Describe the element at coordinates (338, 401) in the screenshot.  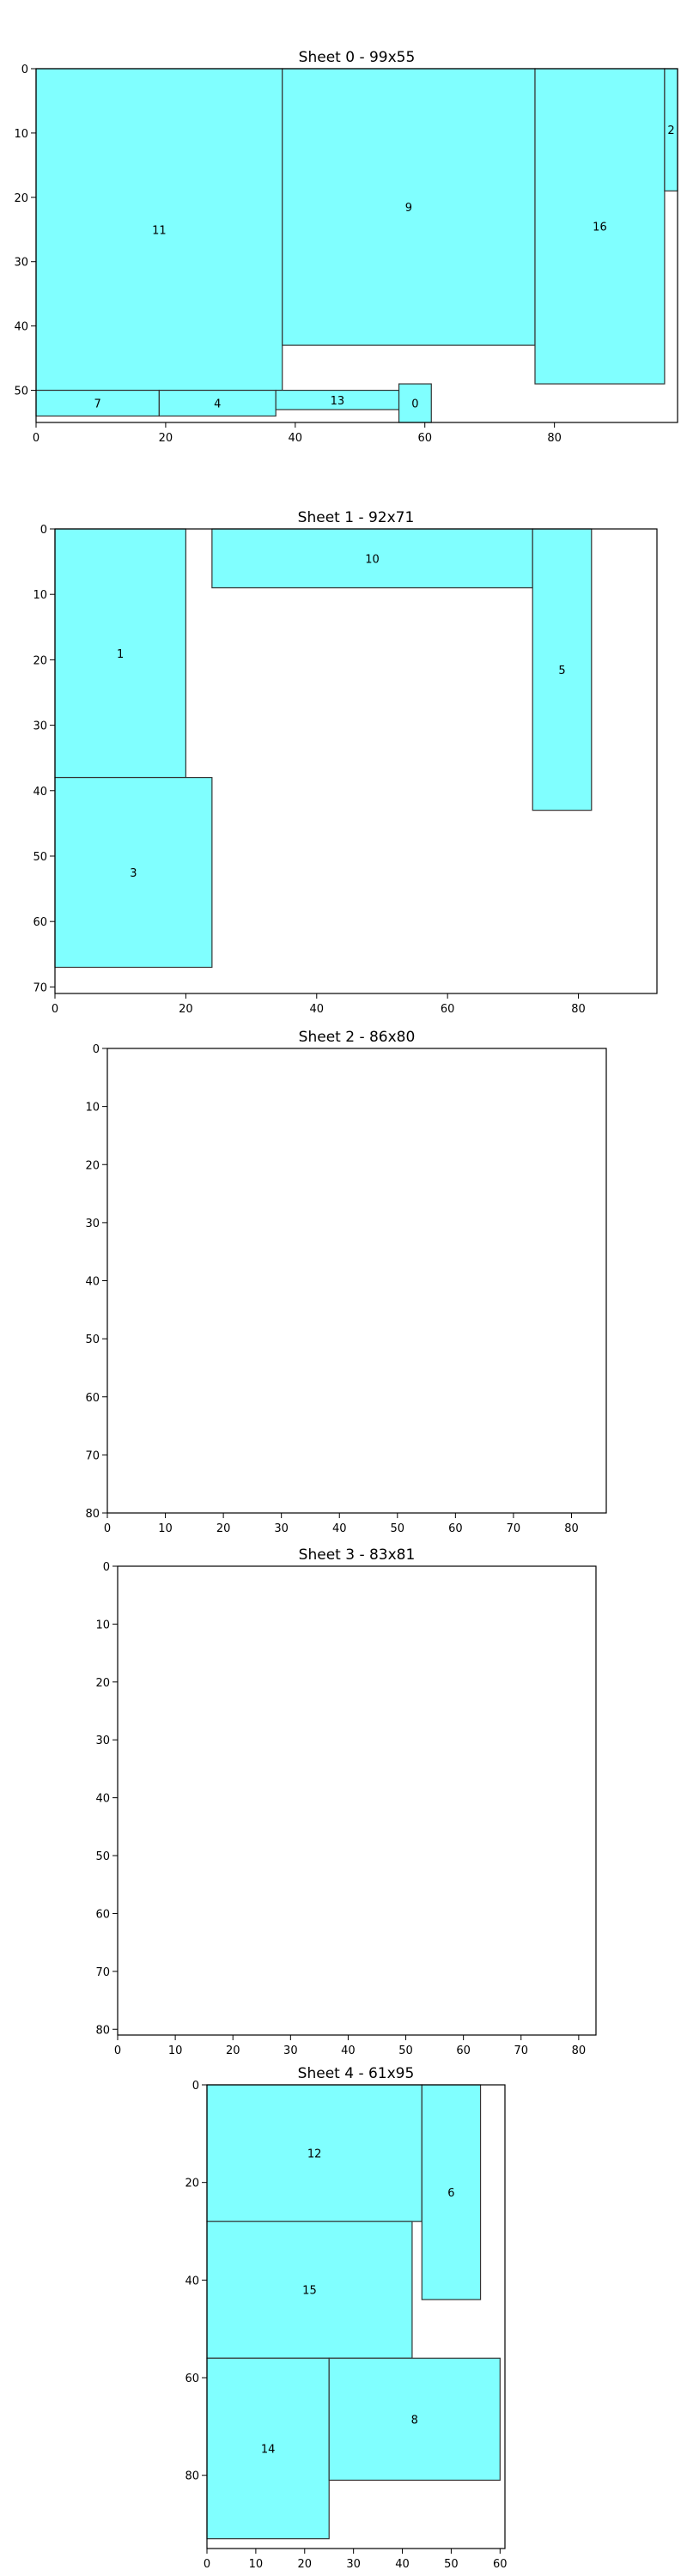
I see `rect-label-13: 13` at that location.